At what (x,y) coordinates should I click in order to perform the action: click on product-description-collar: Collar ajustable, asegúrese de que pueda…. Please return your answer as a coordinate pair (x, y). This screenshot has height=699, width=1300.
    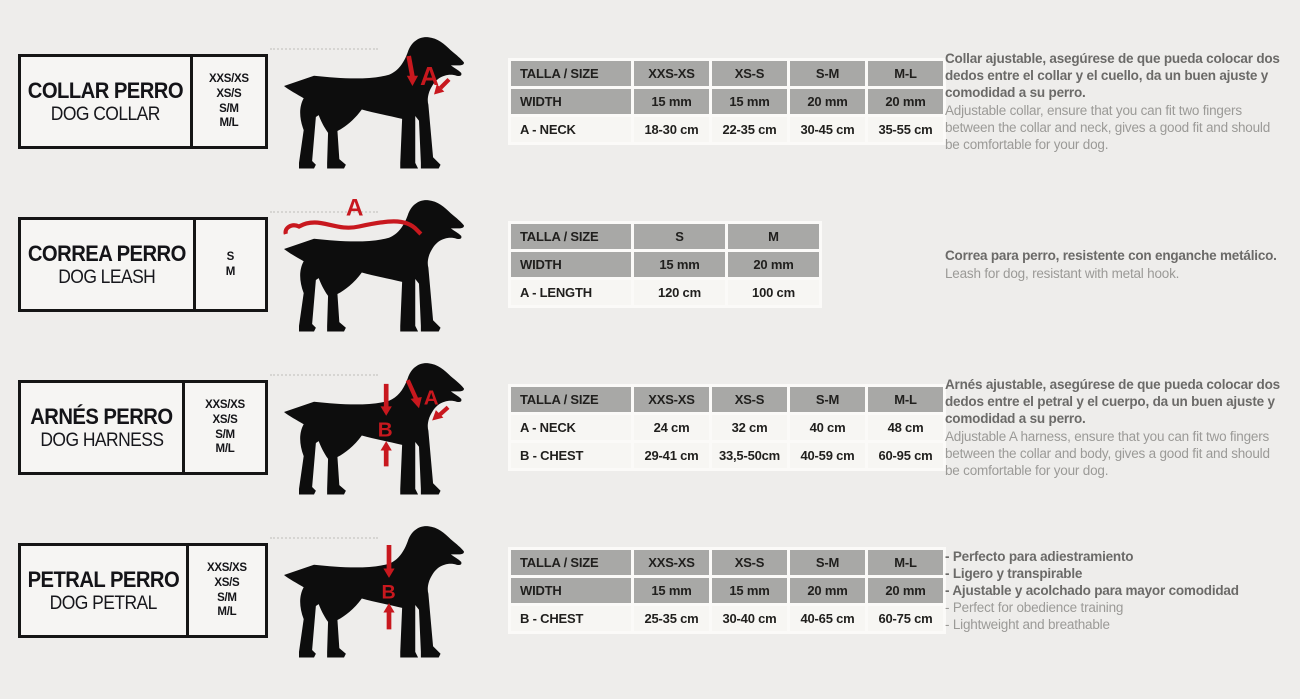
    Looking at the image, I should click on (1115, 101).